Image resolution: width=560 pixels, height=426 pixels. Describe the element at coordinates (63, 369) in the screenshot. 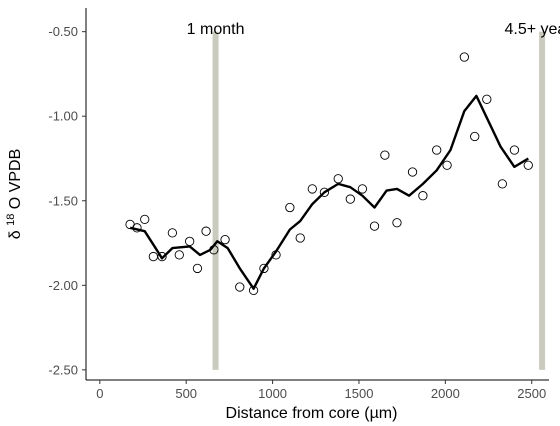

I see `y-tick-label-0: -2.50` at that location.